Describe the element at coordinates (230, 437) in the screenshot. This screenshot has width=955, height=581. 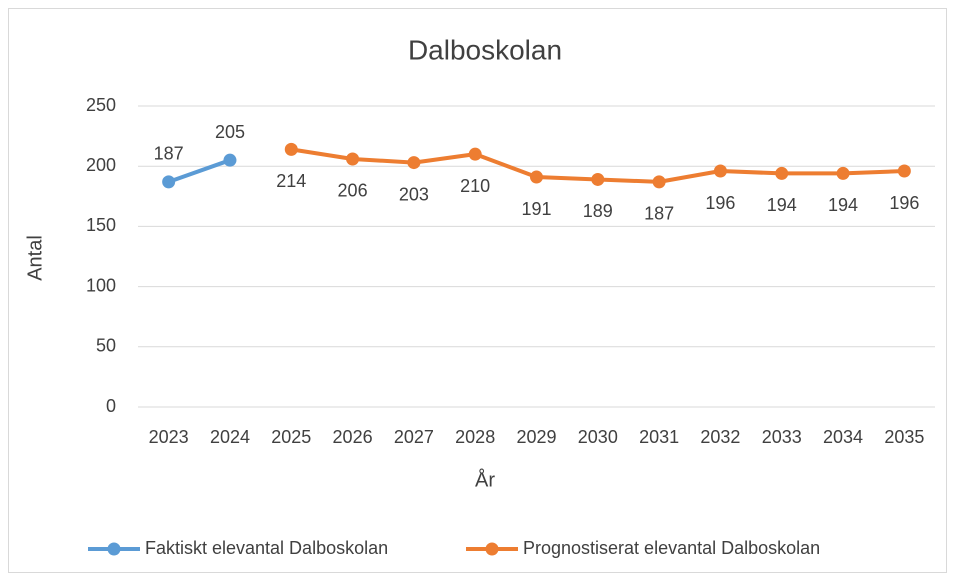
I see `x-tick-label: 2024` at that location.